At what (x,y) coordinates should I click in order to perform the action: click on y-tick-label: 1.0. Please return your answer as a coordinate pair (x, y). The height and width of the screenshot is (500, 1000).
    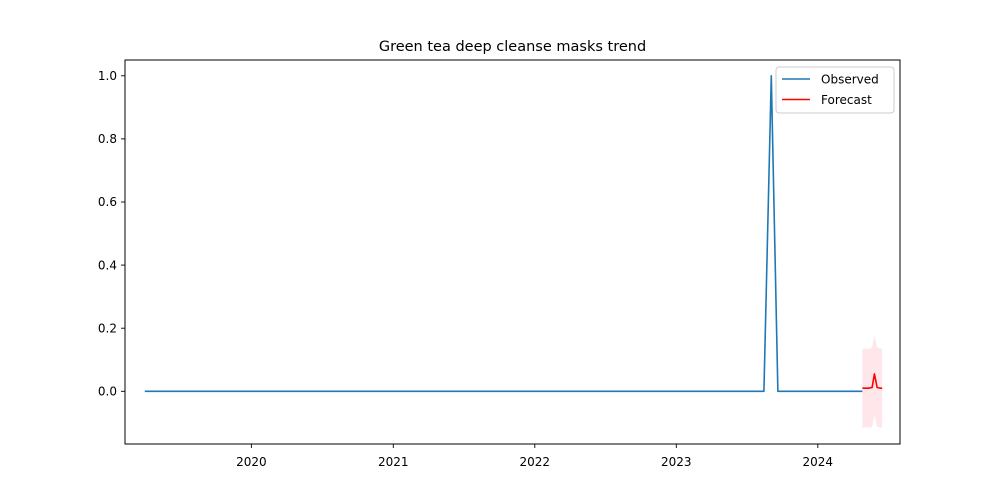
    Looking at the image, I should click on (107, 76).